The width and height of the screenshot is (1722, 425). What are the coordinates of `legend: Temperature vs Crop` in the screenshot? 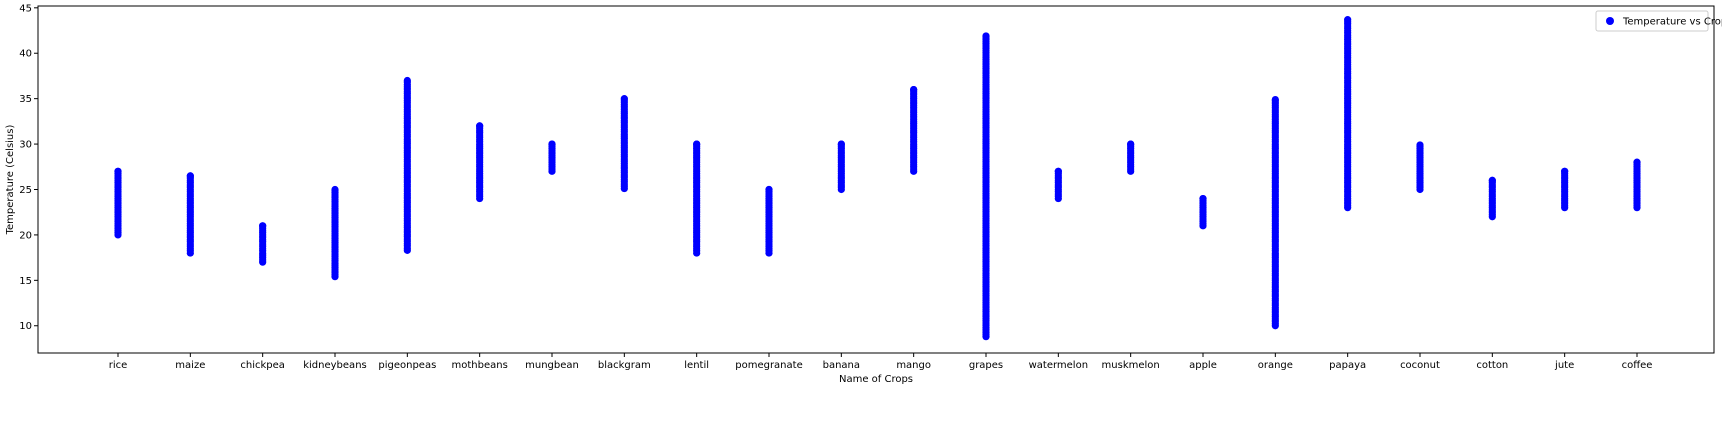 It's located at (1658, 21).